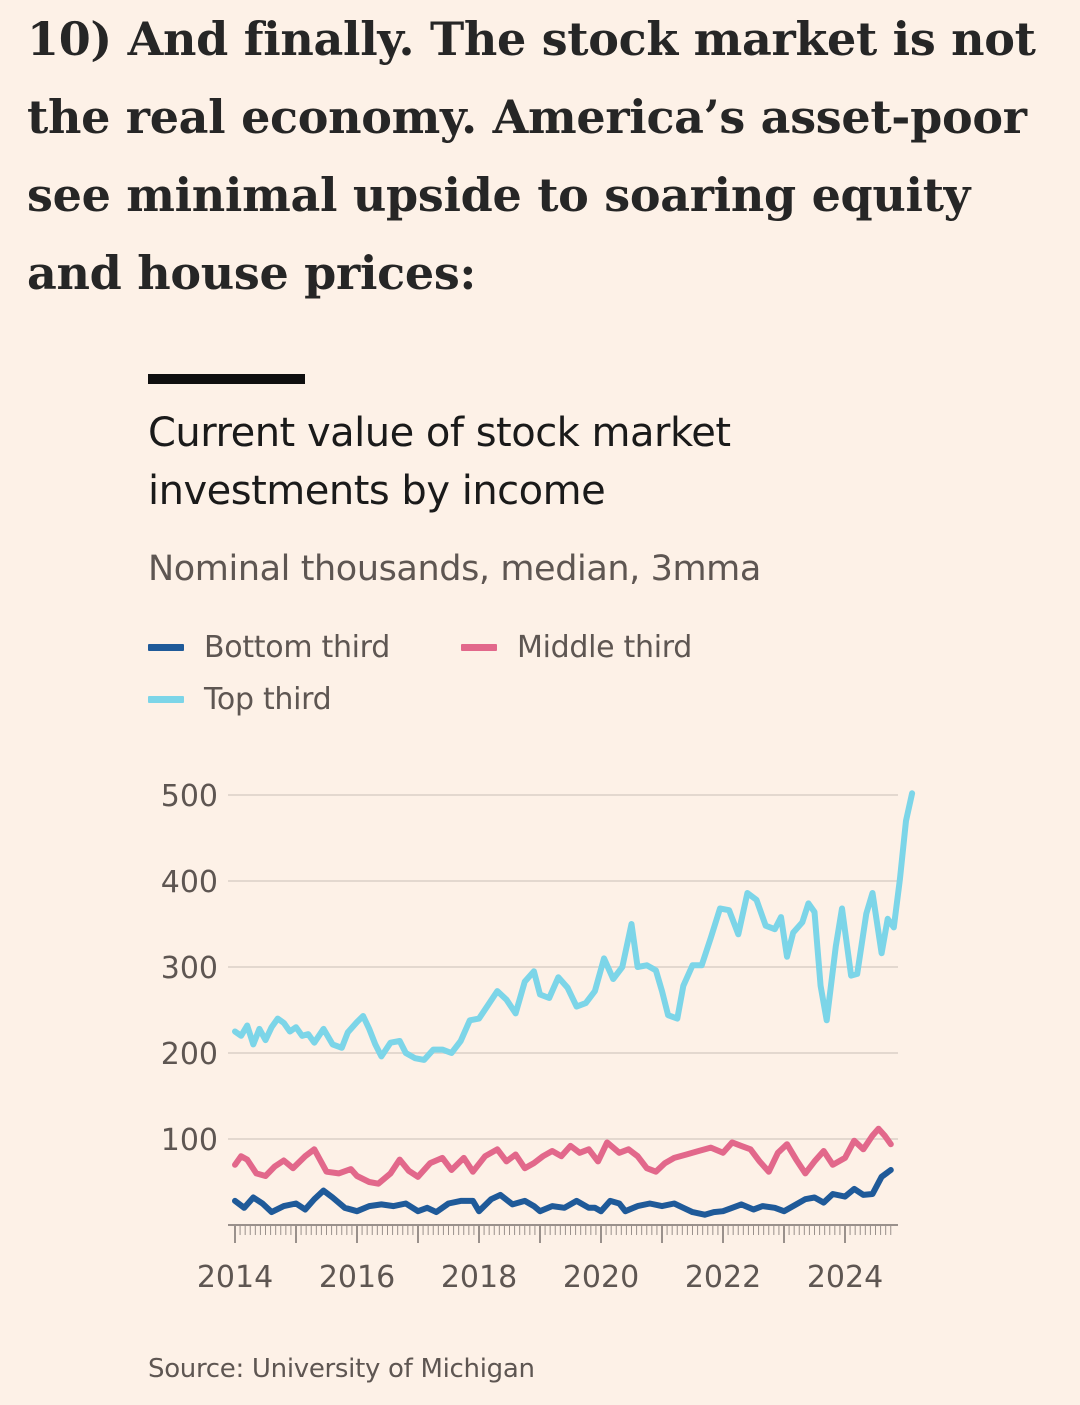 Image resolution: width=1080 pixels, height=1405 pixels. I want to click on legend-swatch-bottom-third, so click(166, 647).